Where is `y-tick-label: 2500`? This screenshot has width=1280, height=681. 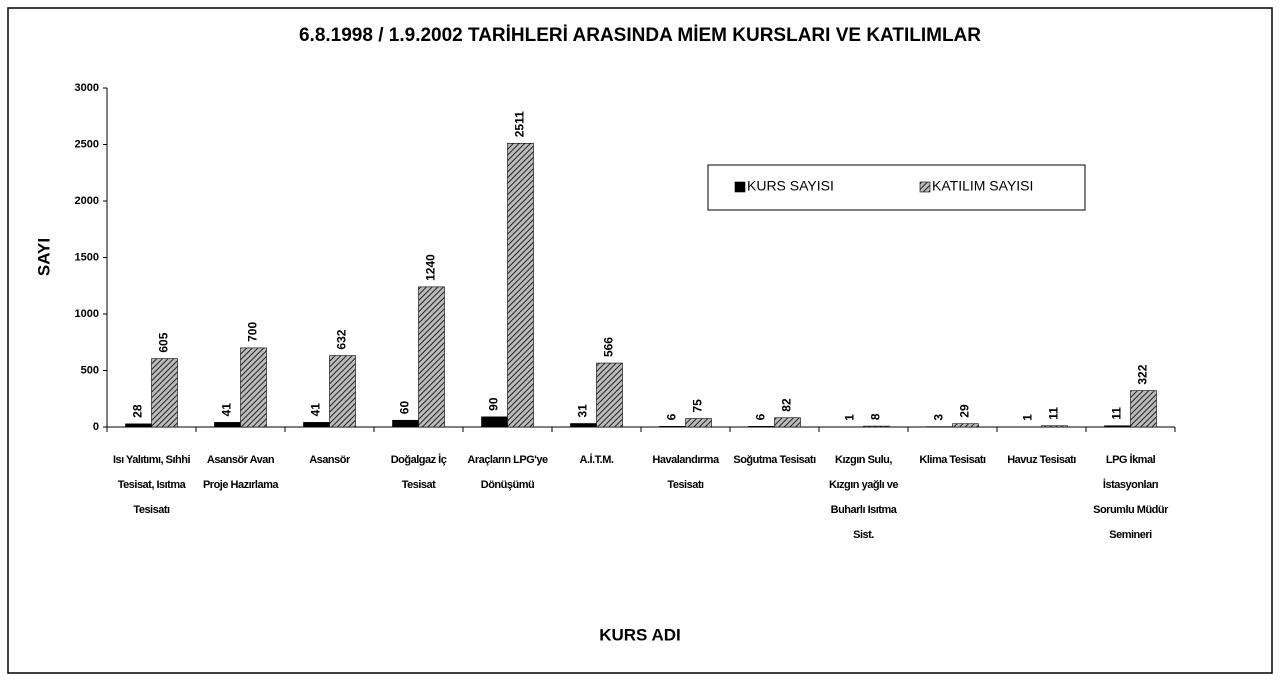
y-tick-label: 2500 is located at coordinates (87, 144).